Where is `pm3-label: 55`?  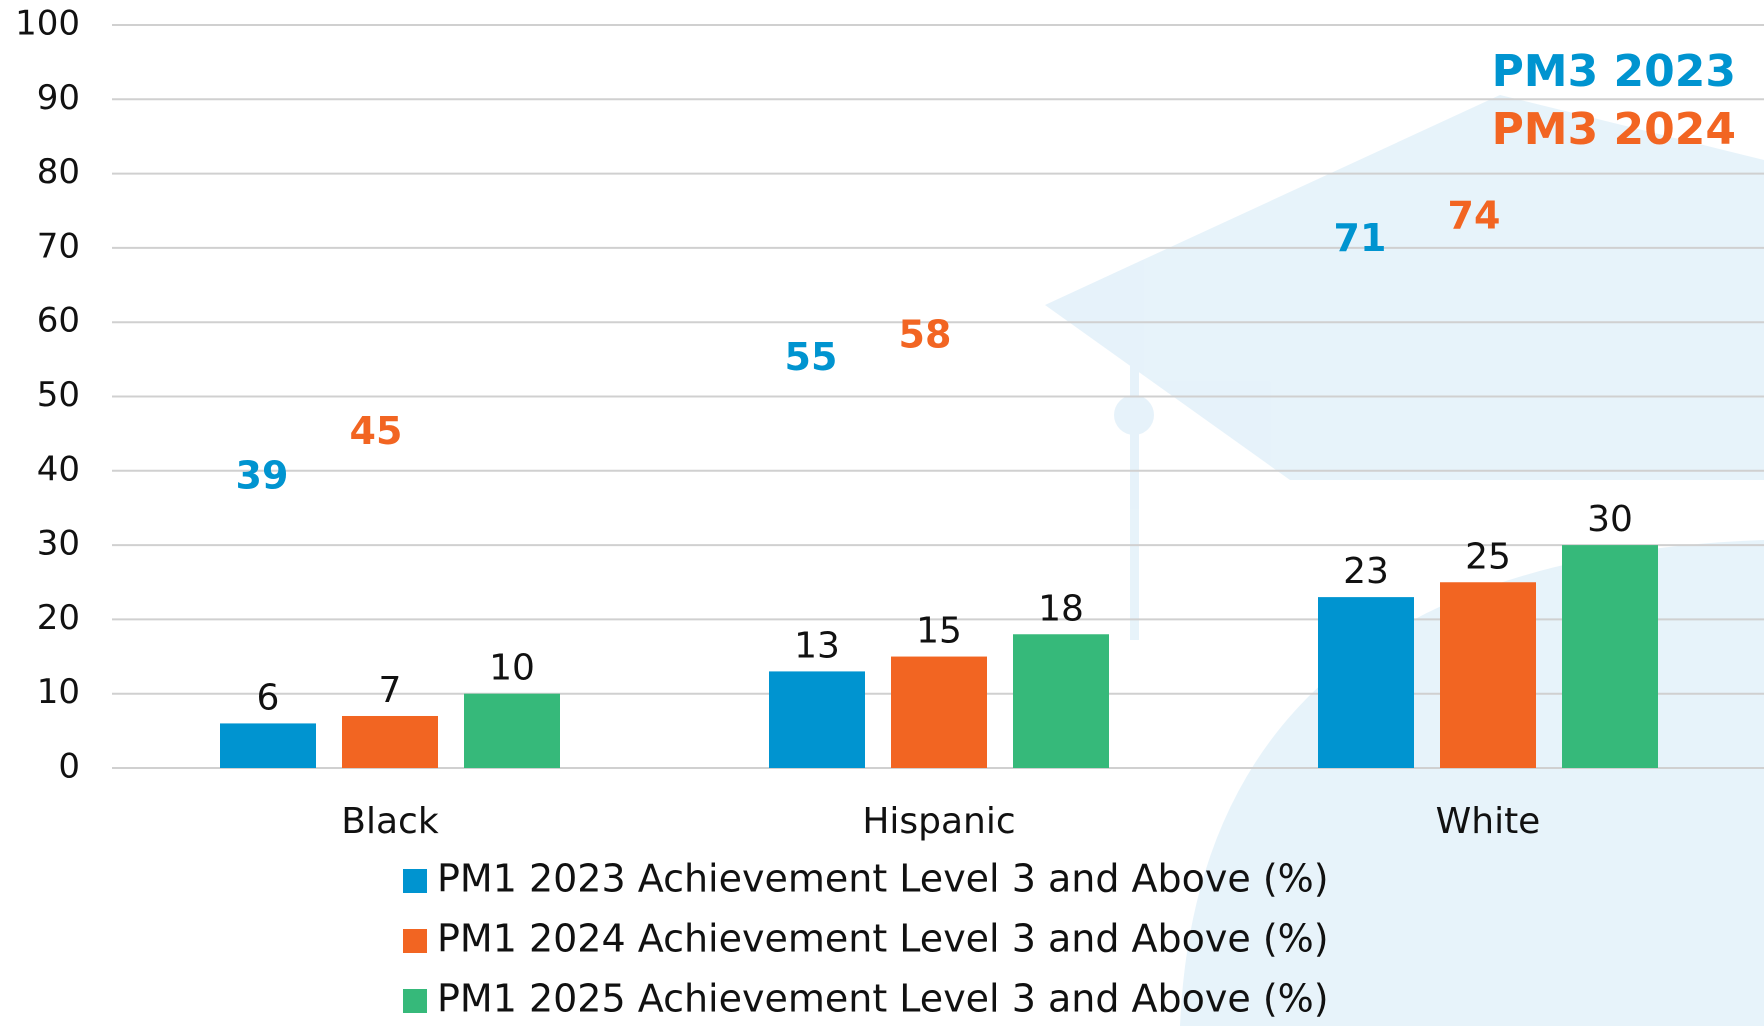
pm3-label: 55 is located at coordinates (811, 357).